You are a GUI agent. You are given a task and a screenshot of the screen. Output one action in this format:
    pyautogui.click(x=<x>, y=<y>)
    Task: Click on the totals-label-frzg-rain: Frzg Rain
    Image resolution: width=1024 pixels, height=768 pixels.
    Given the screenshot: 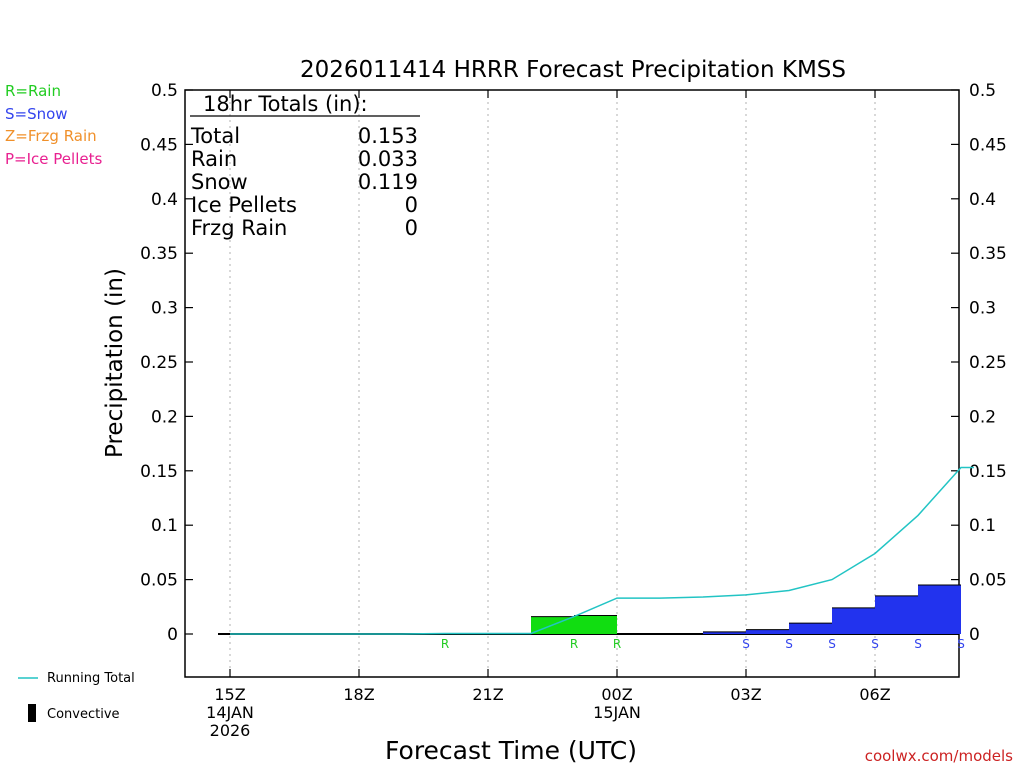 What is the action you would take?
    pyautogui.click(x=239, y=228)
    